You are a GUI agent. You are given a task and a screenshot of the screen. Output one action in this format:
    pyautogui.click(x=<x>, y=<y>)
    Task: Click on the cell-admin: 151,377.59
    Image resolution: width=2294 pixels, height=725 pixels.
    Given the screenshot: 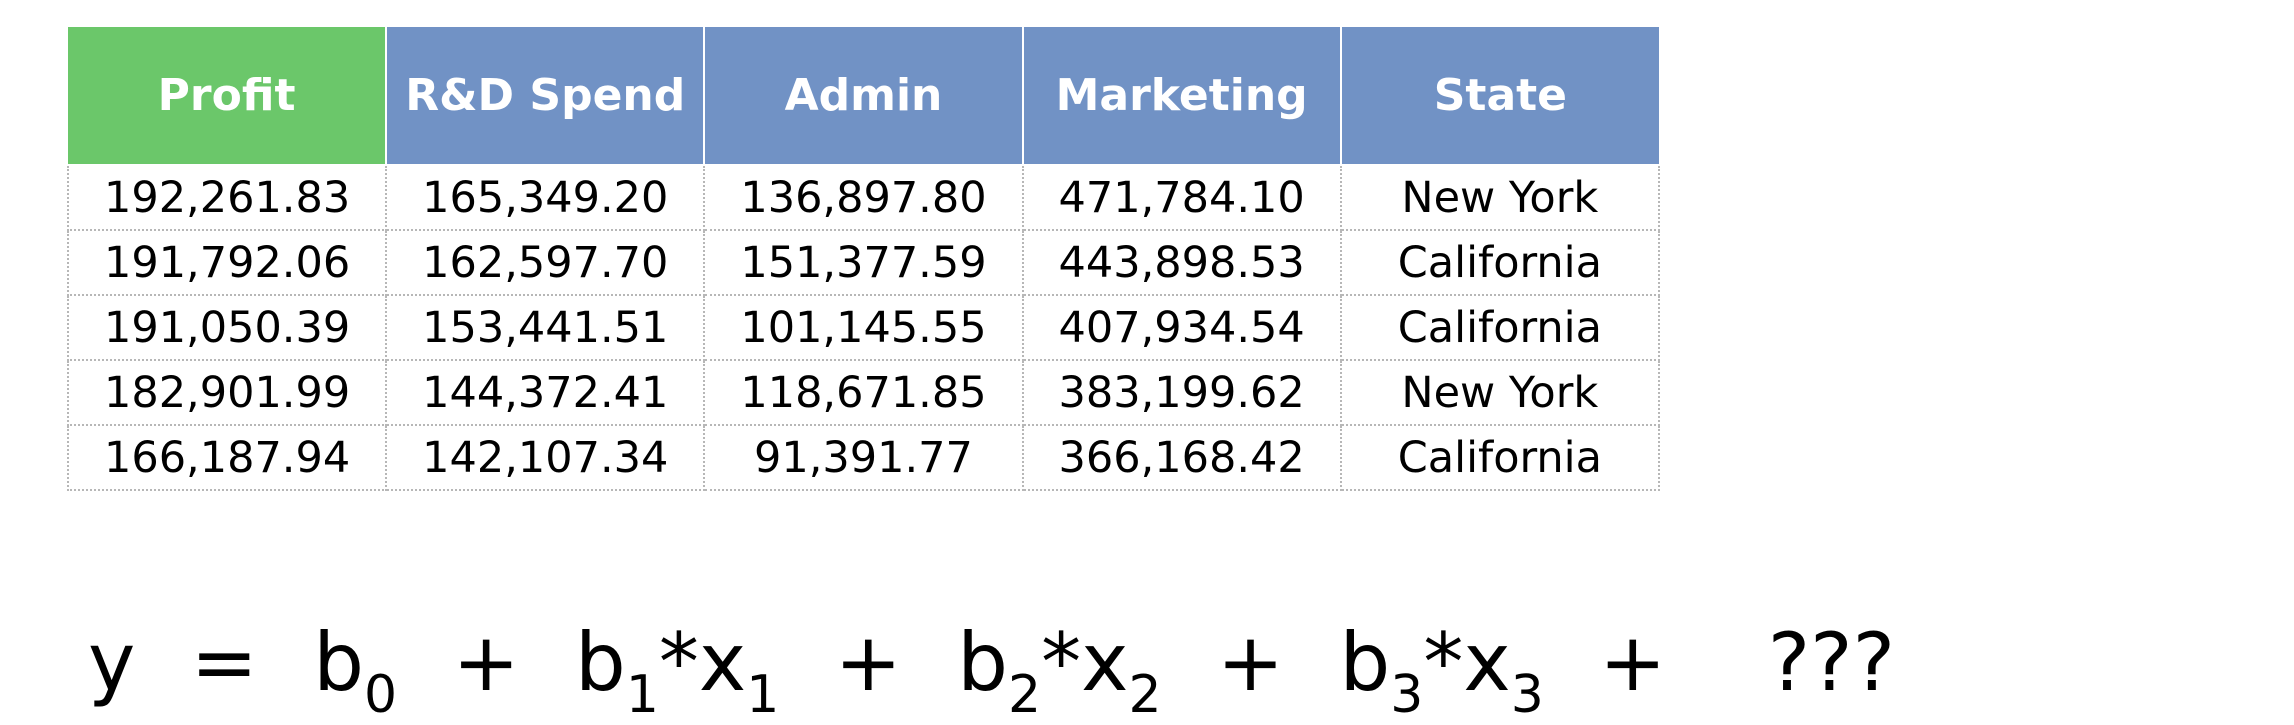 What is the action you would take?
    pyautogui.click(x=863, y=262)
    